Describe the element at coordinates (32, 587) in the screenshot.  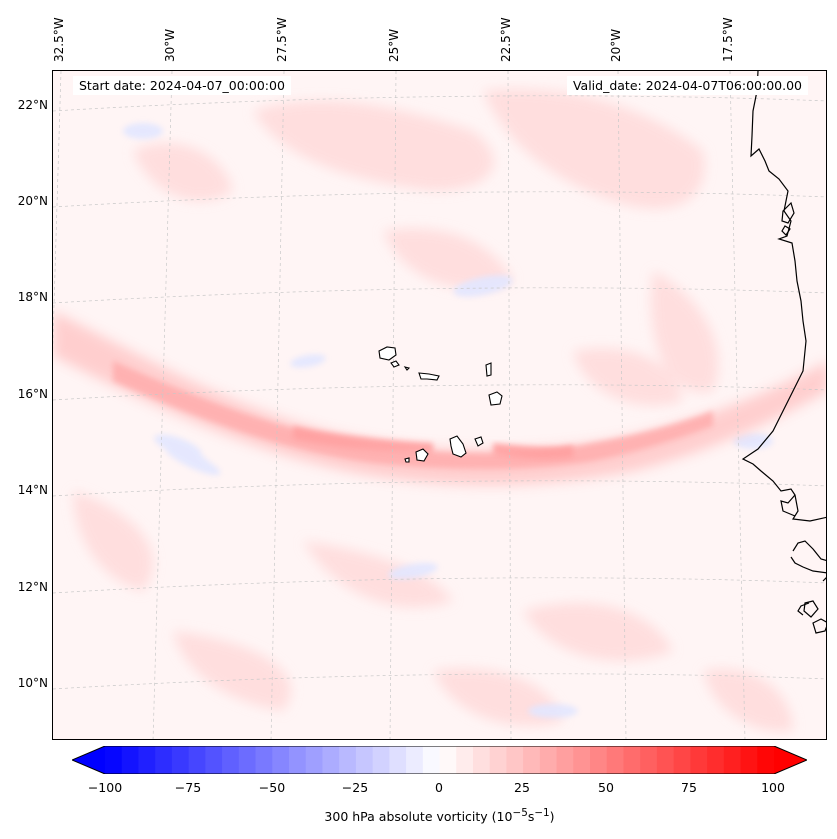
I see `lat-label-12n: 12°N` at that location.